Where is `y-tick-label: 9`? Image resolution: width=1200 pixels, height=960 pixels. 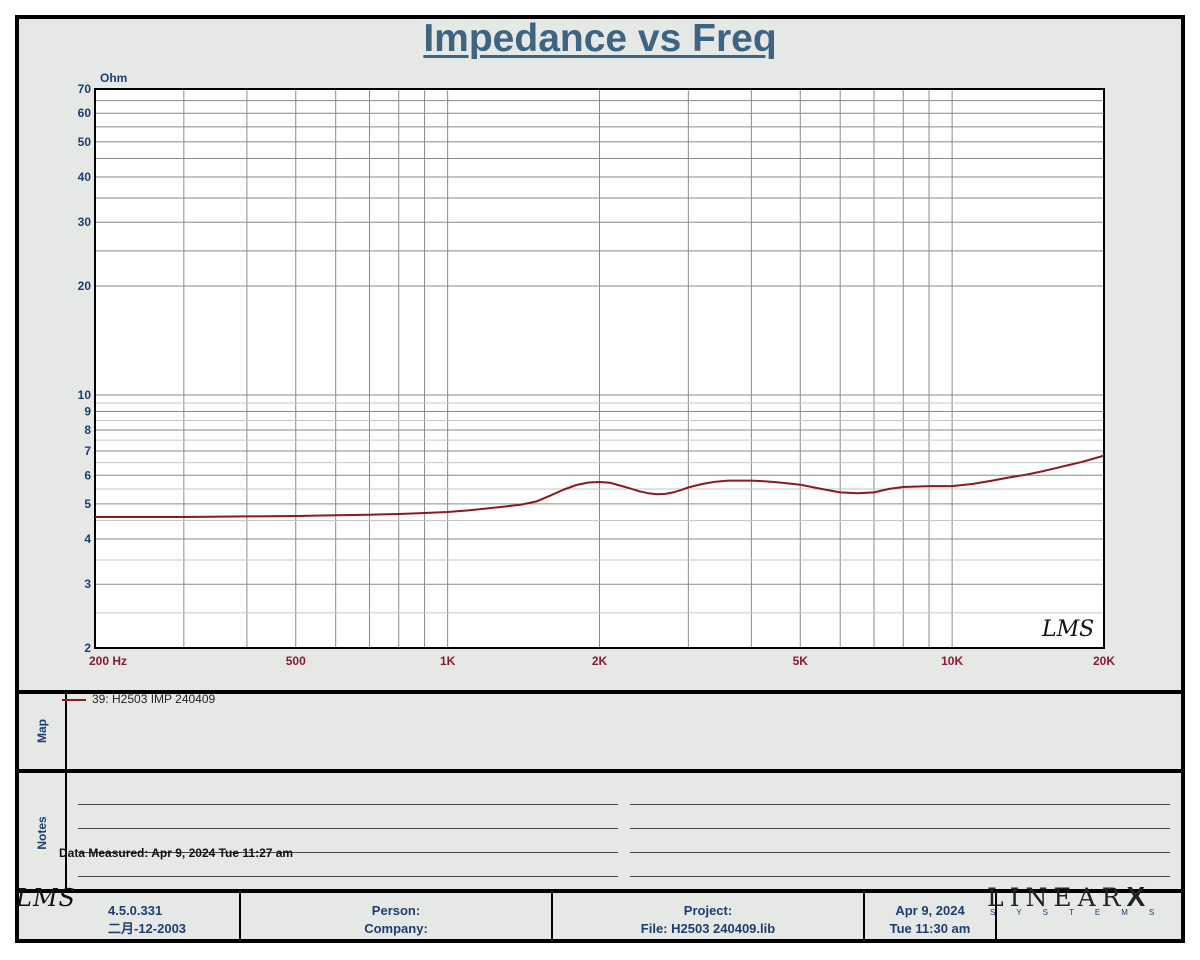 y-tick-label: 9 is located at coordinates (87, 412).